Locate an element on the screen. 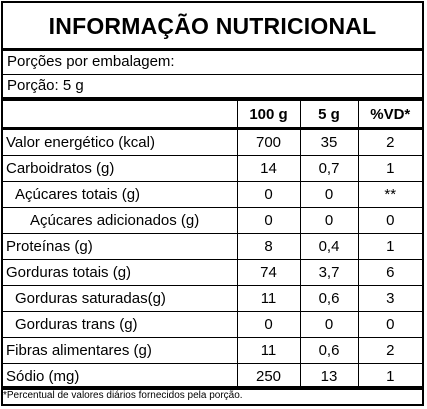 Image resolution: width=427 pixels, height=409 pixels. table-row: Gorduras trans (g) 0 0 0 is located at coordinates (212, 324).